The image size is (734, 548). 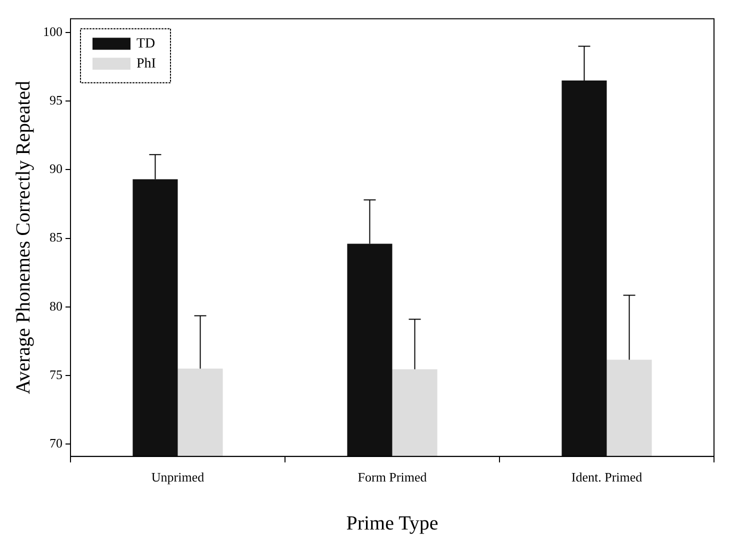 What do you see at coordinates (56, 237) in the screenshot?
I see `y-tick-label: 85` at bounding box center [56, 237].